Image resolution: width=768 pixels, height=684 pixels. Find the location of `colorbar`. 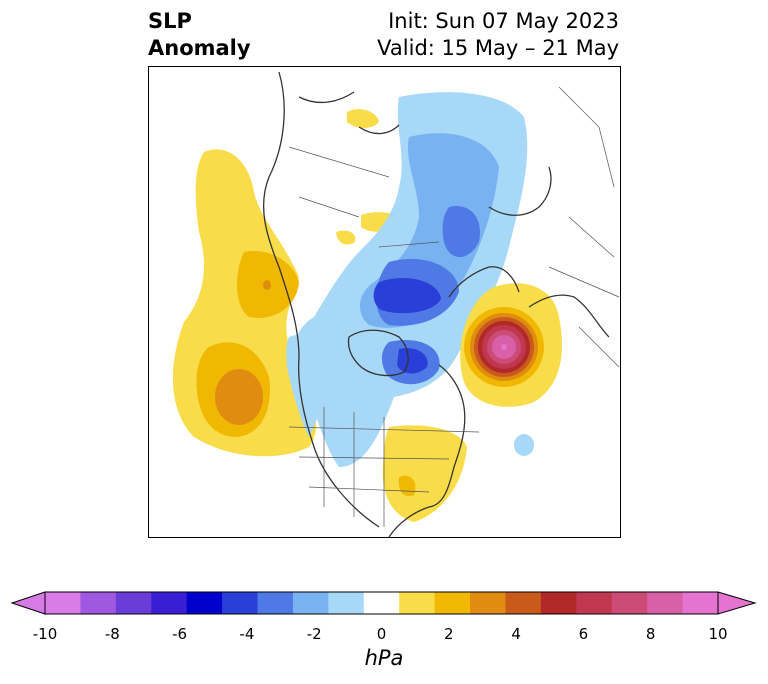

colorbar is located at coordinates (383, 603).